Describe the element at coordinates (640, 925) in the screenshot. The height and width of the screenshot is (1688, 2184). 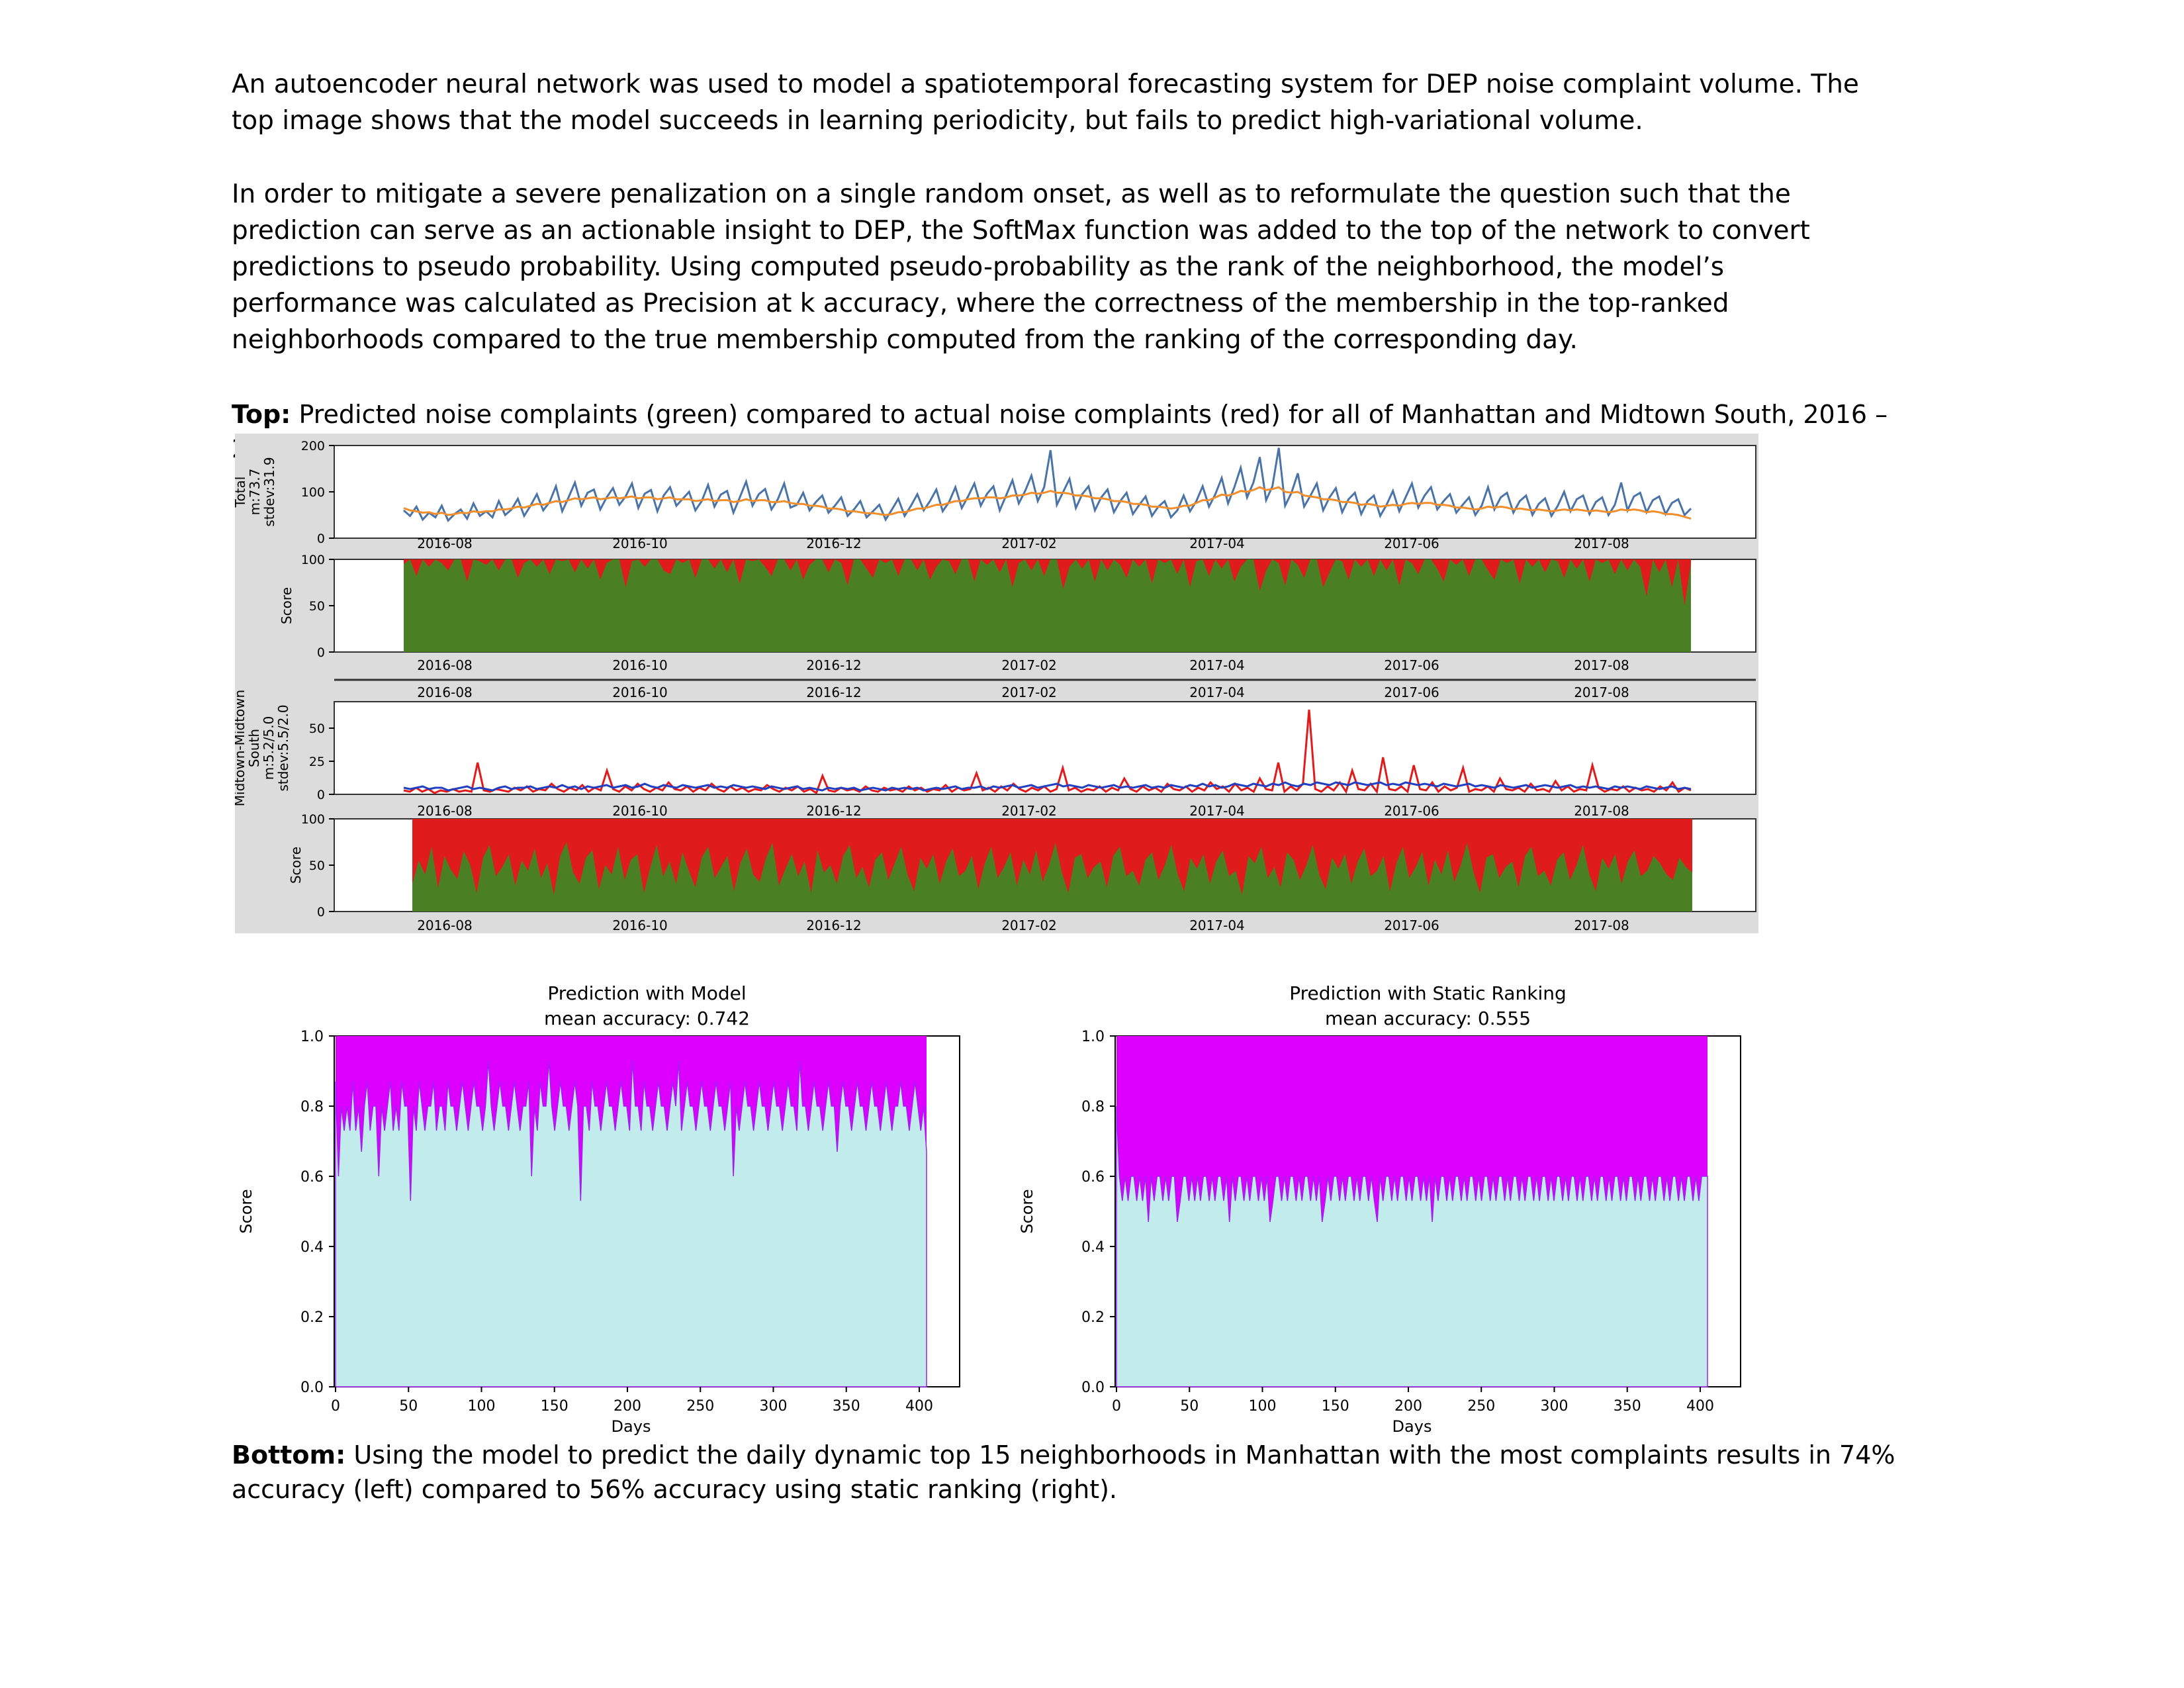
I see `panel-3-xtick-label: 2016-10` at that location.